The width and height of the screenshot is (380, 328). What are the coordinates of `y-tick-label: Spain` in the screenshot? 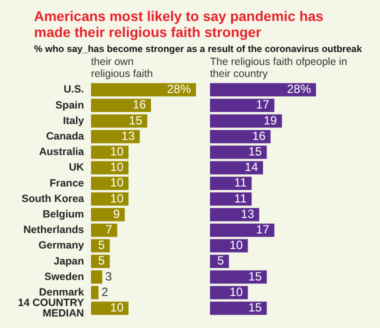 It's located at (69, 105).